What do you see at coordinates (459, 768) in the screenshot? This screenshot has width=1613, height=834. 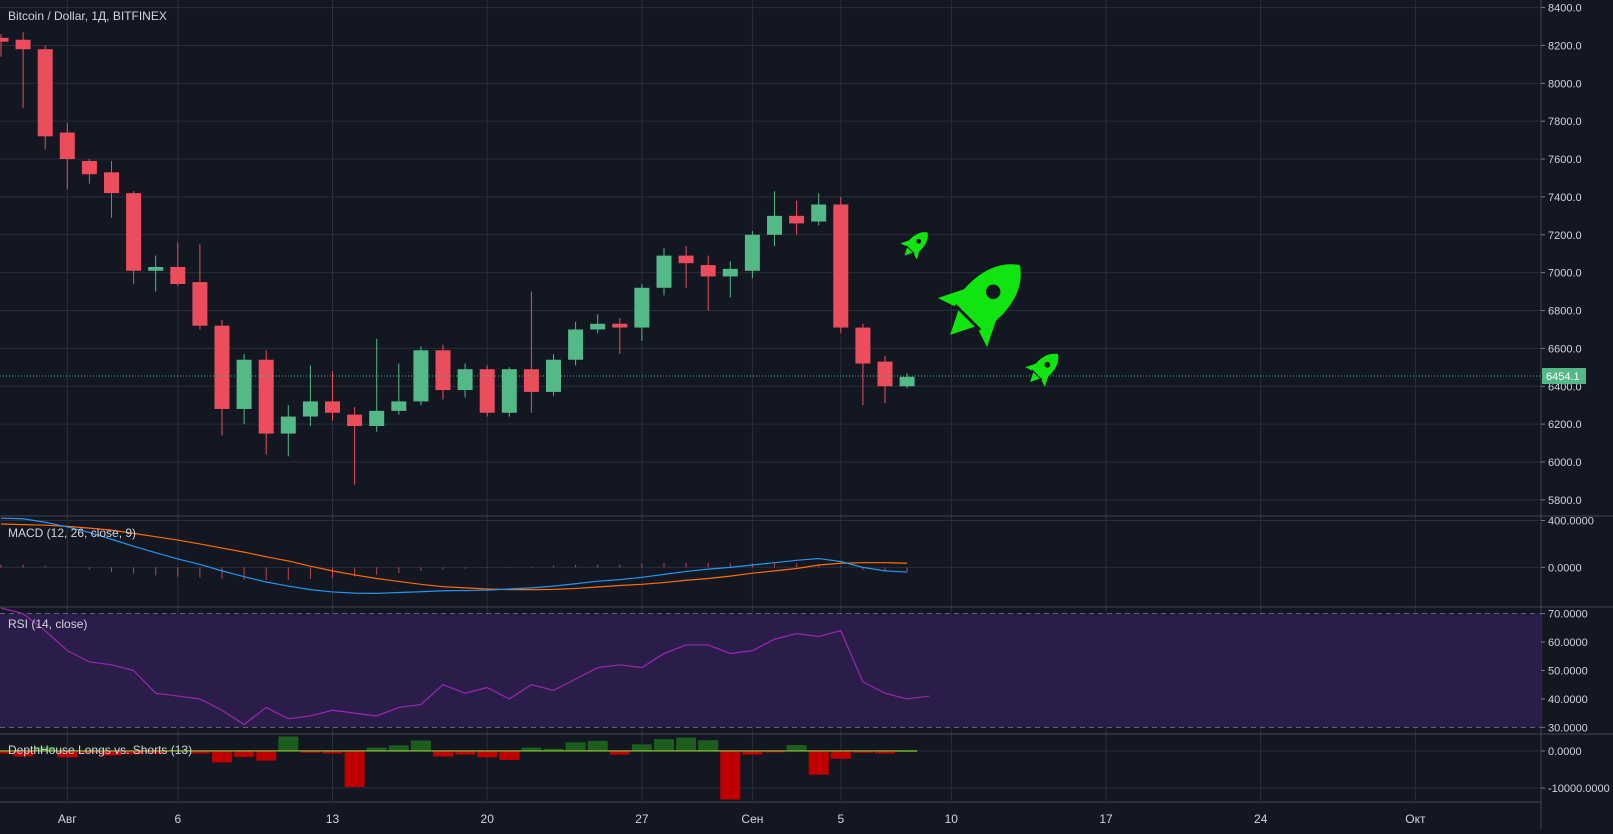 I see `longs-shorts-pane` at bounding box center [459, 768].